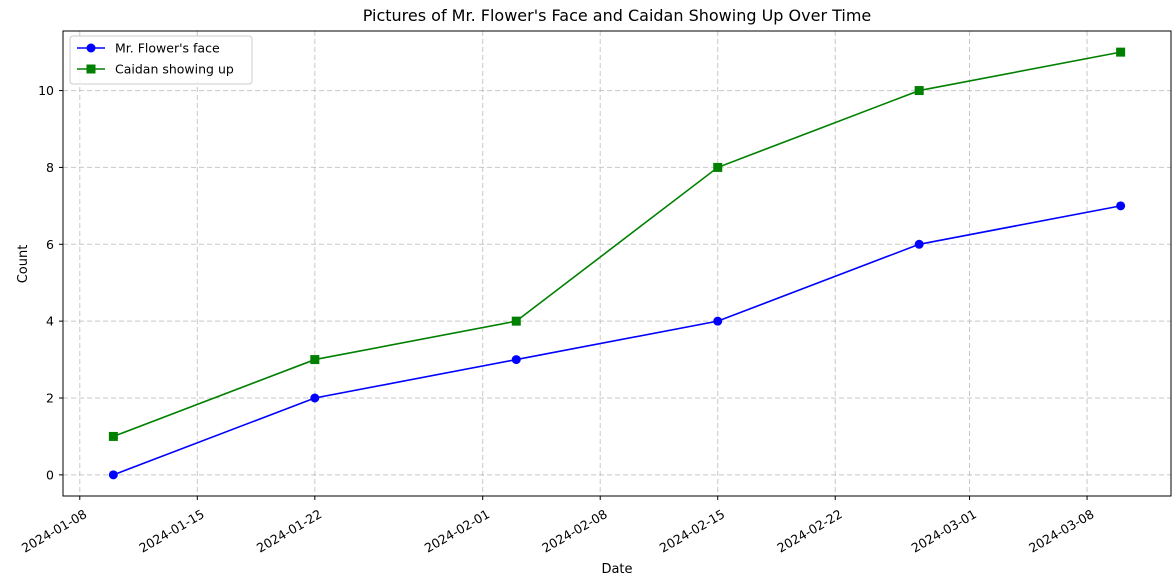  Describe the element at coordinates (809, 530) in the screenshot. I see `x-tick-label: 2024-02-22` at that location.